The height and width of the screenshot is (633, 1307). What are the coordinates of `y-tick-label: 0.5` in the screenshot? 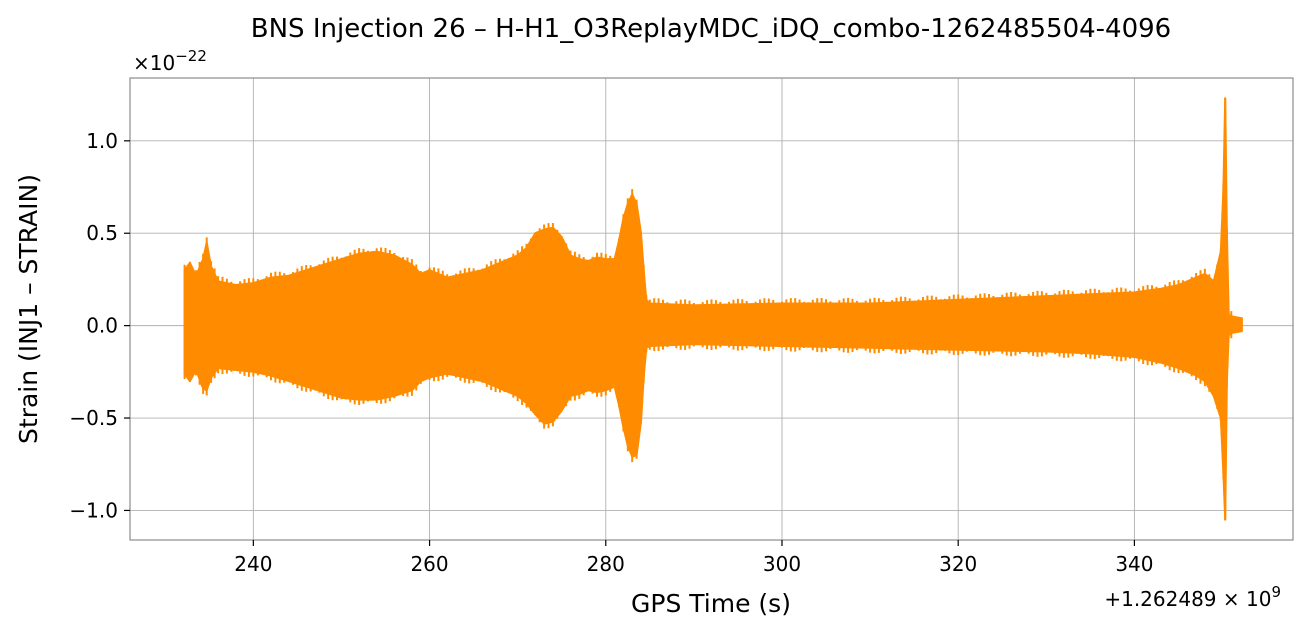 It's located at (102, 233).